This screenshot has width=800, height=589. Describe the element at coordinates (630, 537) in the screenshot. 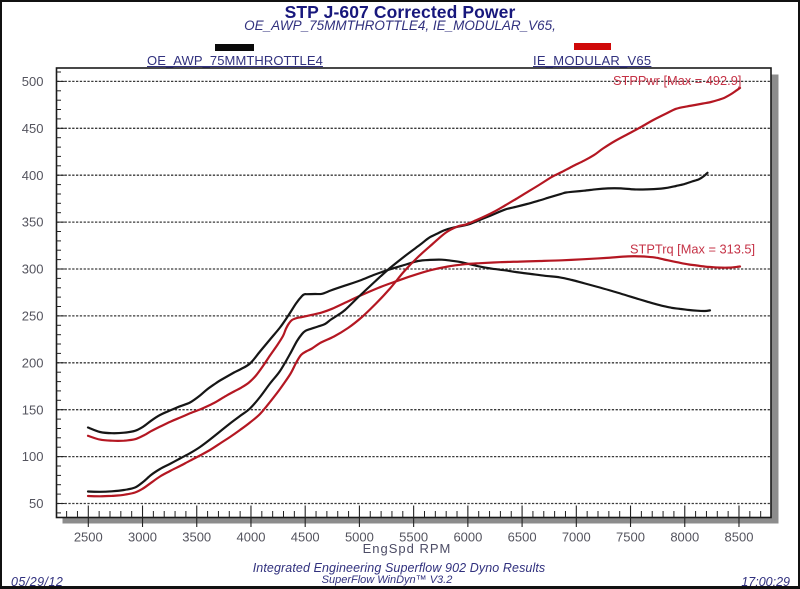

I see `svg-text: 7500` at that location.